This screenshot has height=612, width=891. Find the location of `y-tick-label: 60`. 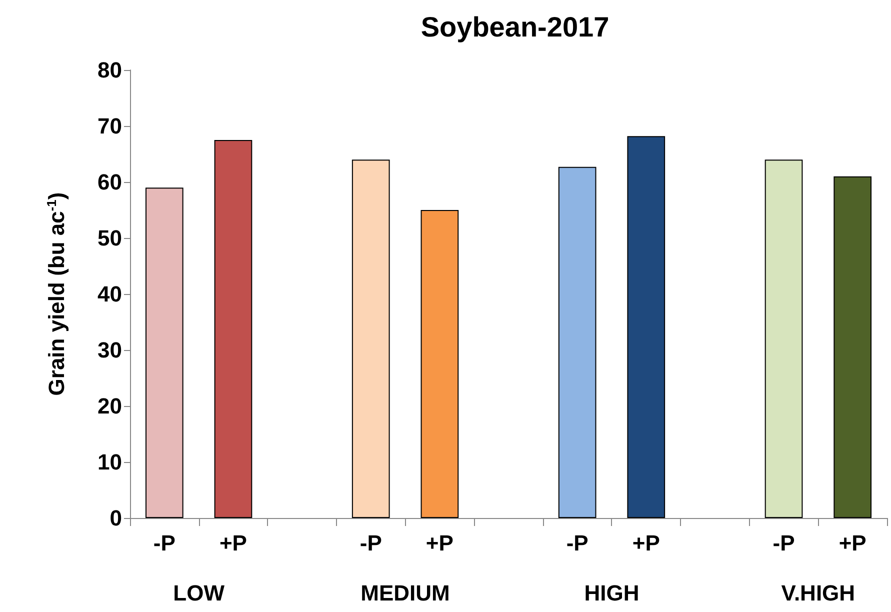

y-tick-label: 60 is located at coordinates (110, 182).